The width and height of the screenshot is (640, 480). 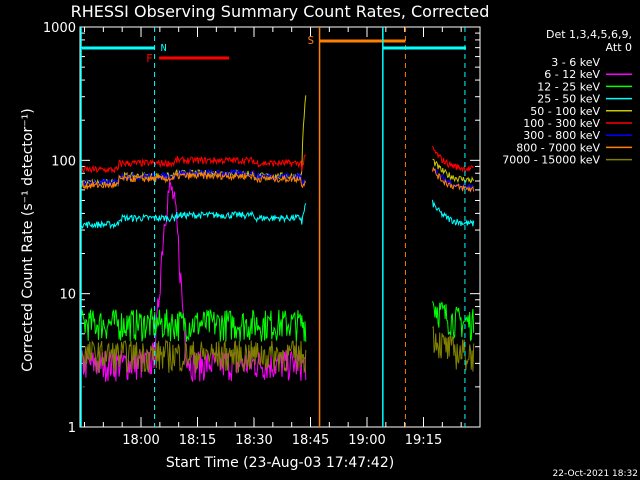 I want to click on series-100_300keV, so click(x=277, y=159).